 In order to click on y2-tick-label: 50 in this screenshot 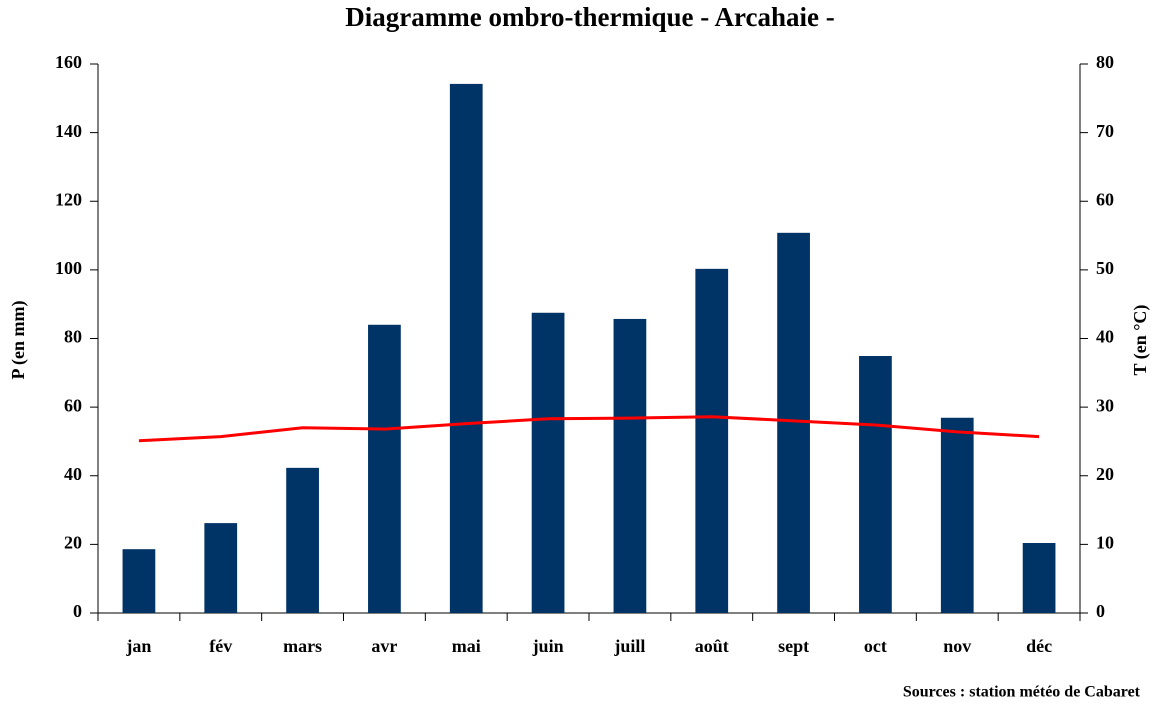, I will do `click(1105, 268)`.